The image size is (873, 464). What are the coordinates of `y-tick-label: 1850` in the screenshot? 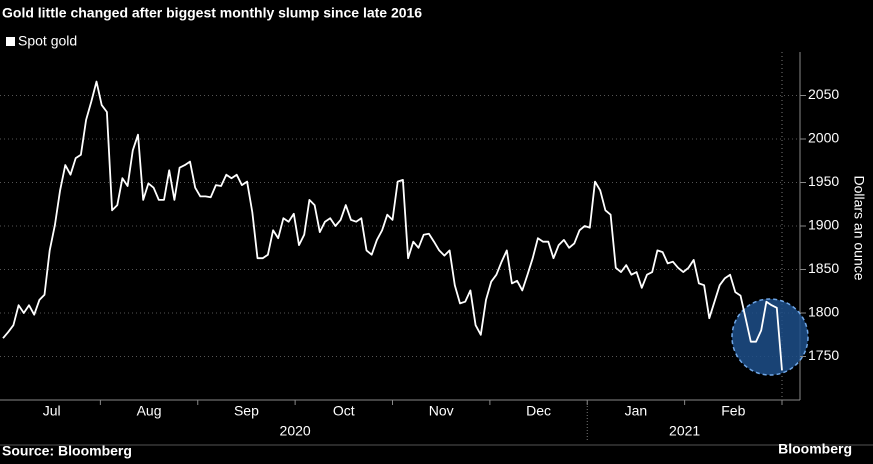 It's located at (823, 268).